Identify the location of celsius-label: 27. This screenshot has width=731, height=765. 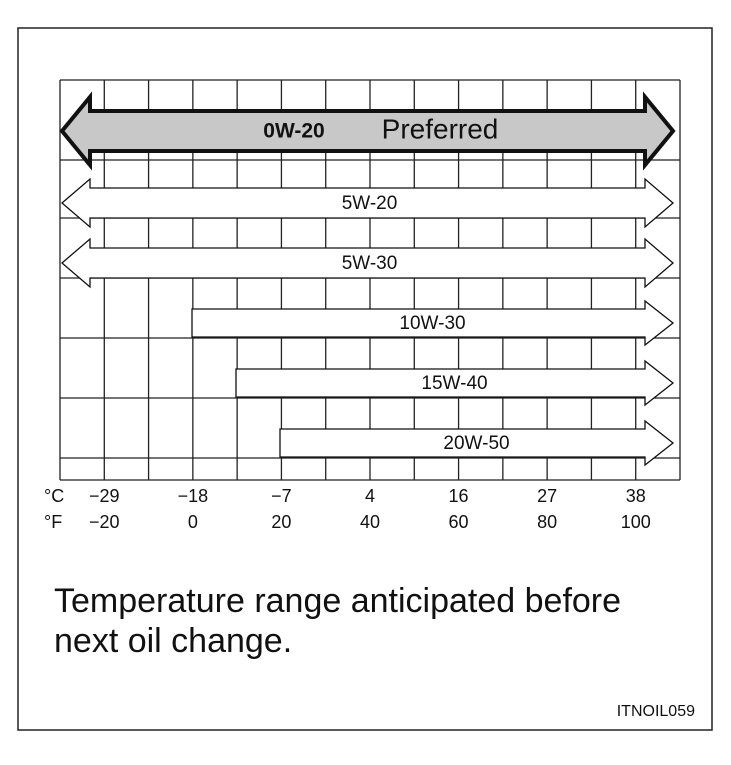
(547, 496).